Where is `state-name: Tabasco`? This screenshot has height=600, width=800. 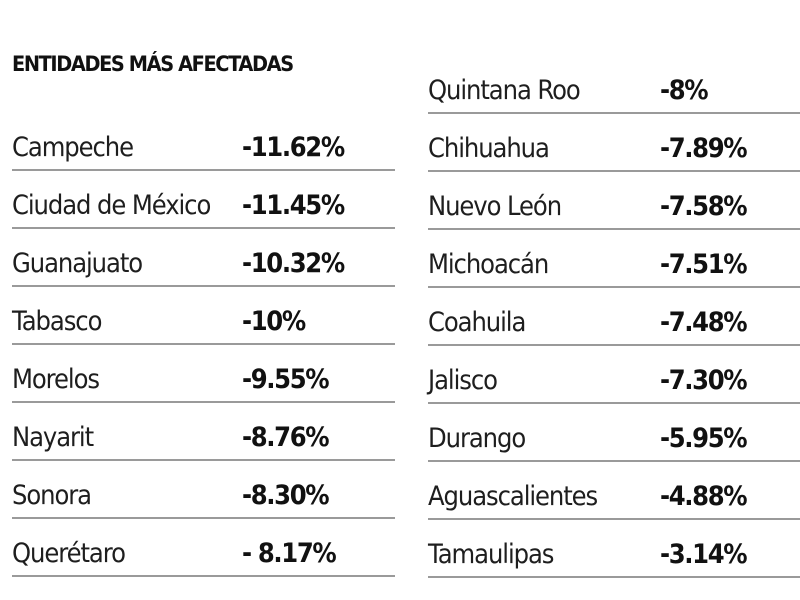 state-name: Tabasco is located at coordinates (57, 321).